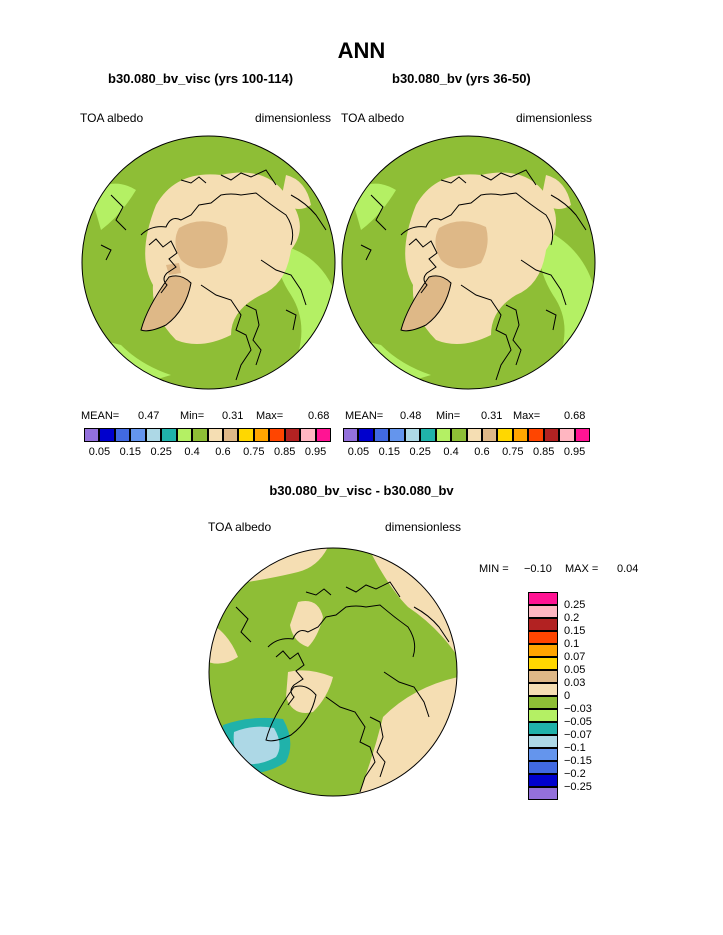 This screenshot has height=935, width=723. What do you see at coordinates (492, 416) in the screenshot?
I see `panel2-min-value: 0.31` at bounding box center [492, 416].